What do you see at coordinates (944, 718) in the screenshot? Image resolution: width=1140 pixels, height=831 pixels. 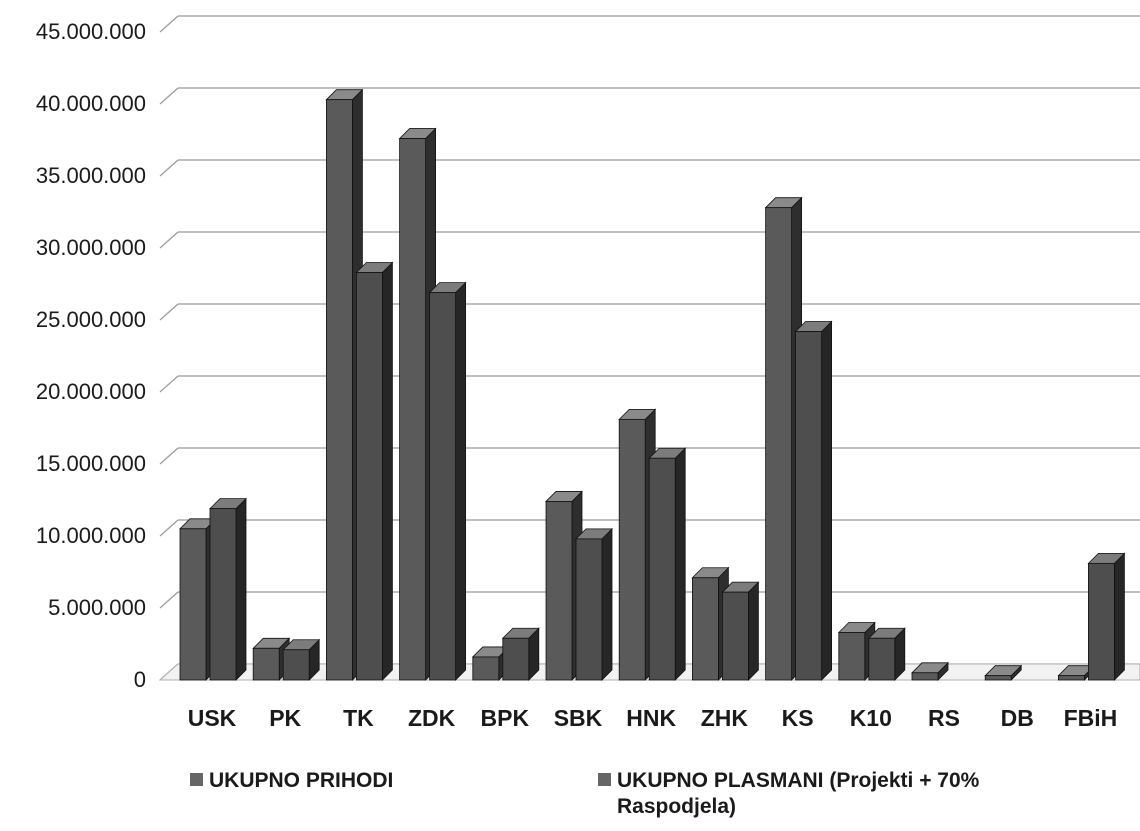 I see `x-tick-label: RS` at bounding box center [944, 718].